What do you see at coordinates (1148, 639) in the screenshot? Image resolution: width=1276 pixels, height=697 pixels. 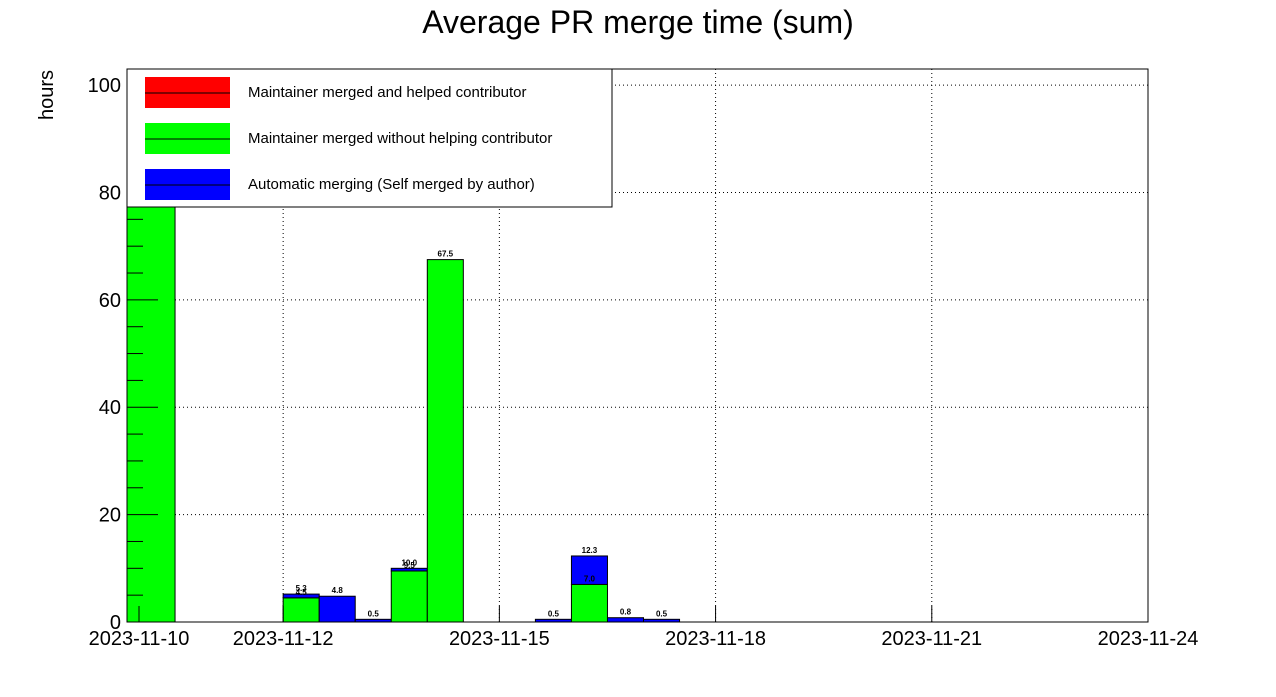 I see `x-tick-label: 2023-11-24` at bounding box center [1148, 639].